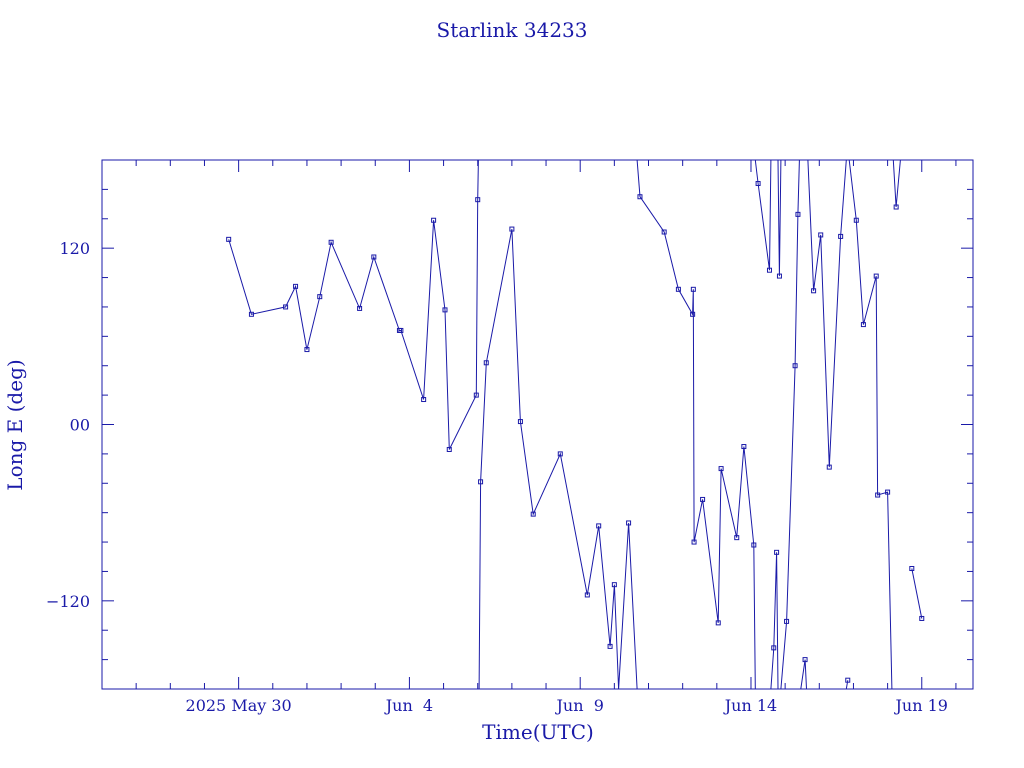  What do you see at coordinates (80, 425) in the screenshot?
I see `y-tick-label: 00` at bounding box center [80, 425].